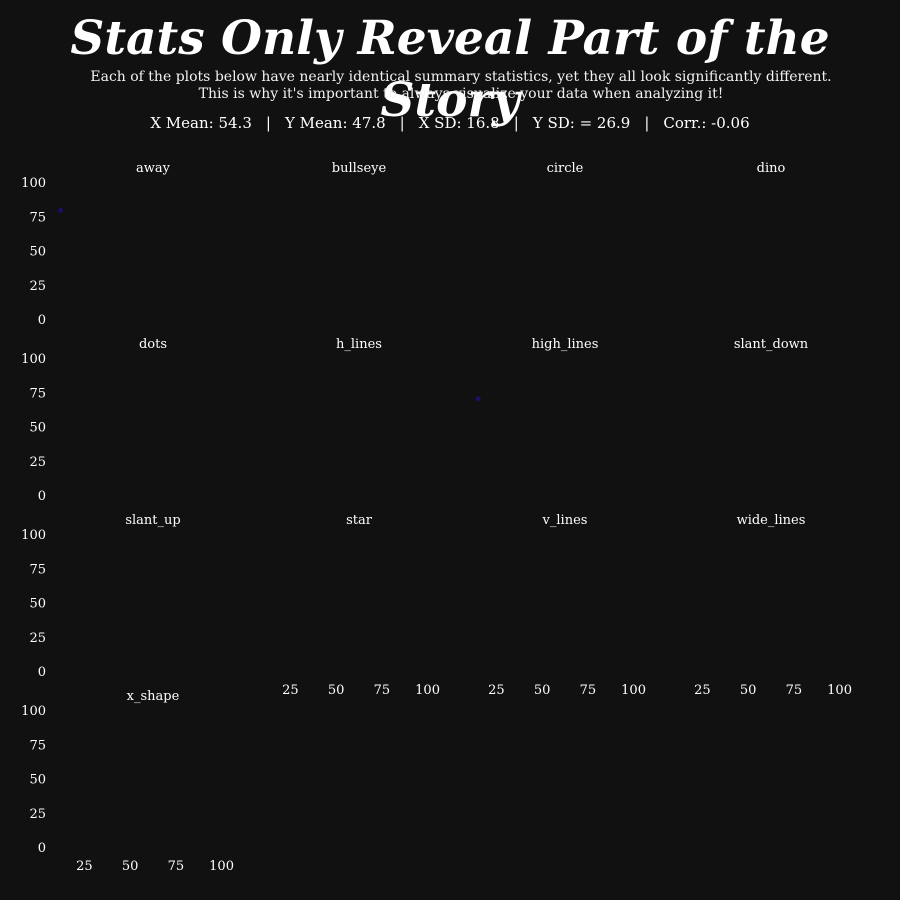 The width and height of the screenshot is (900, 900). I want to click on stat-correlation: Corr.: -0.06, so click(706, 123).